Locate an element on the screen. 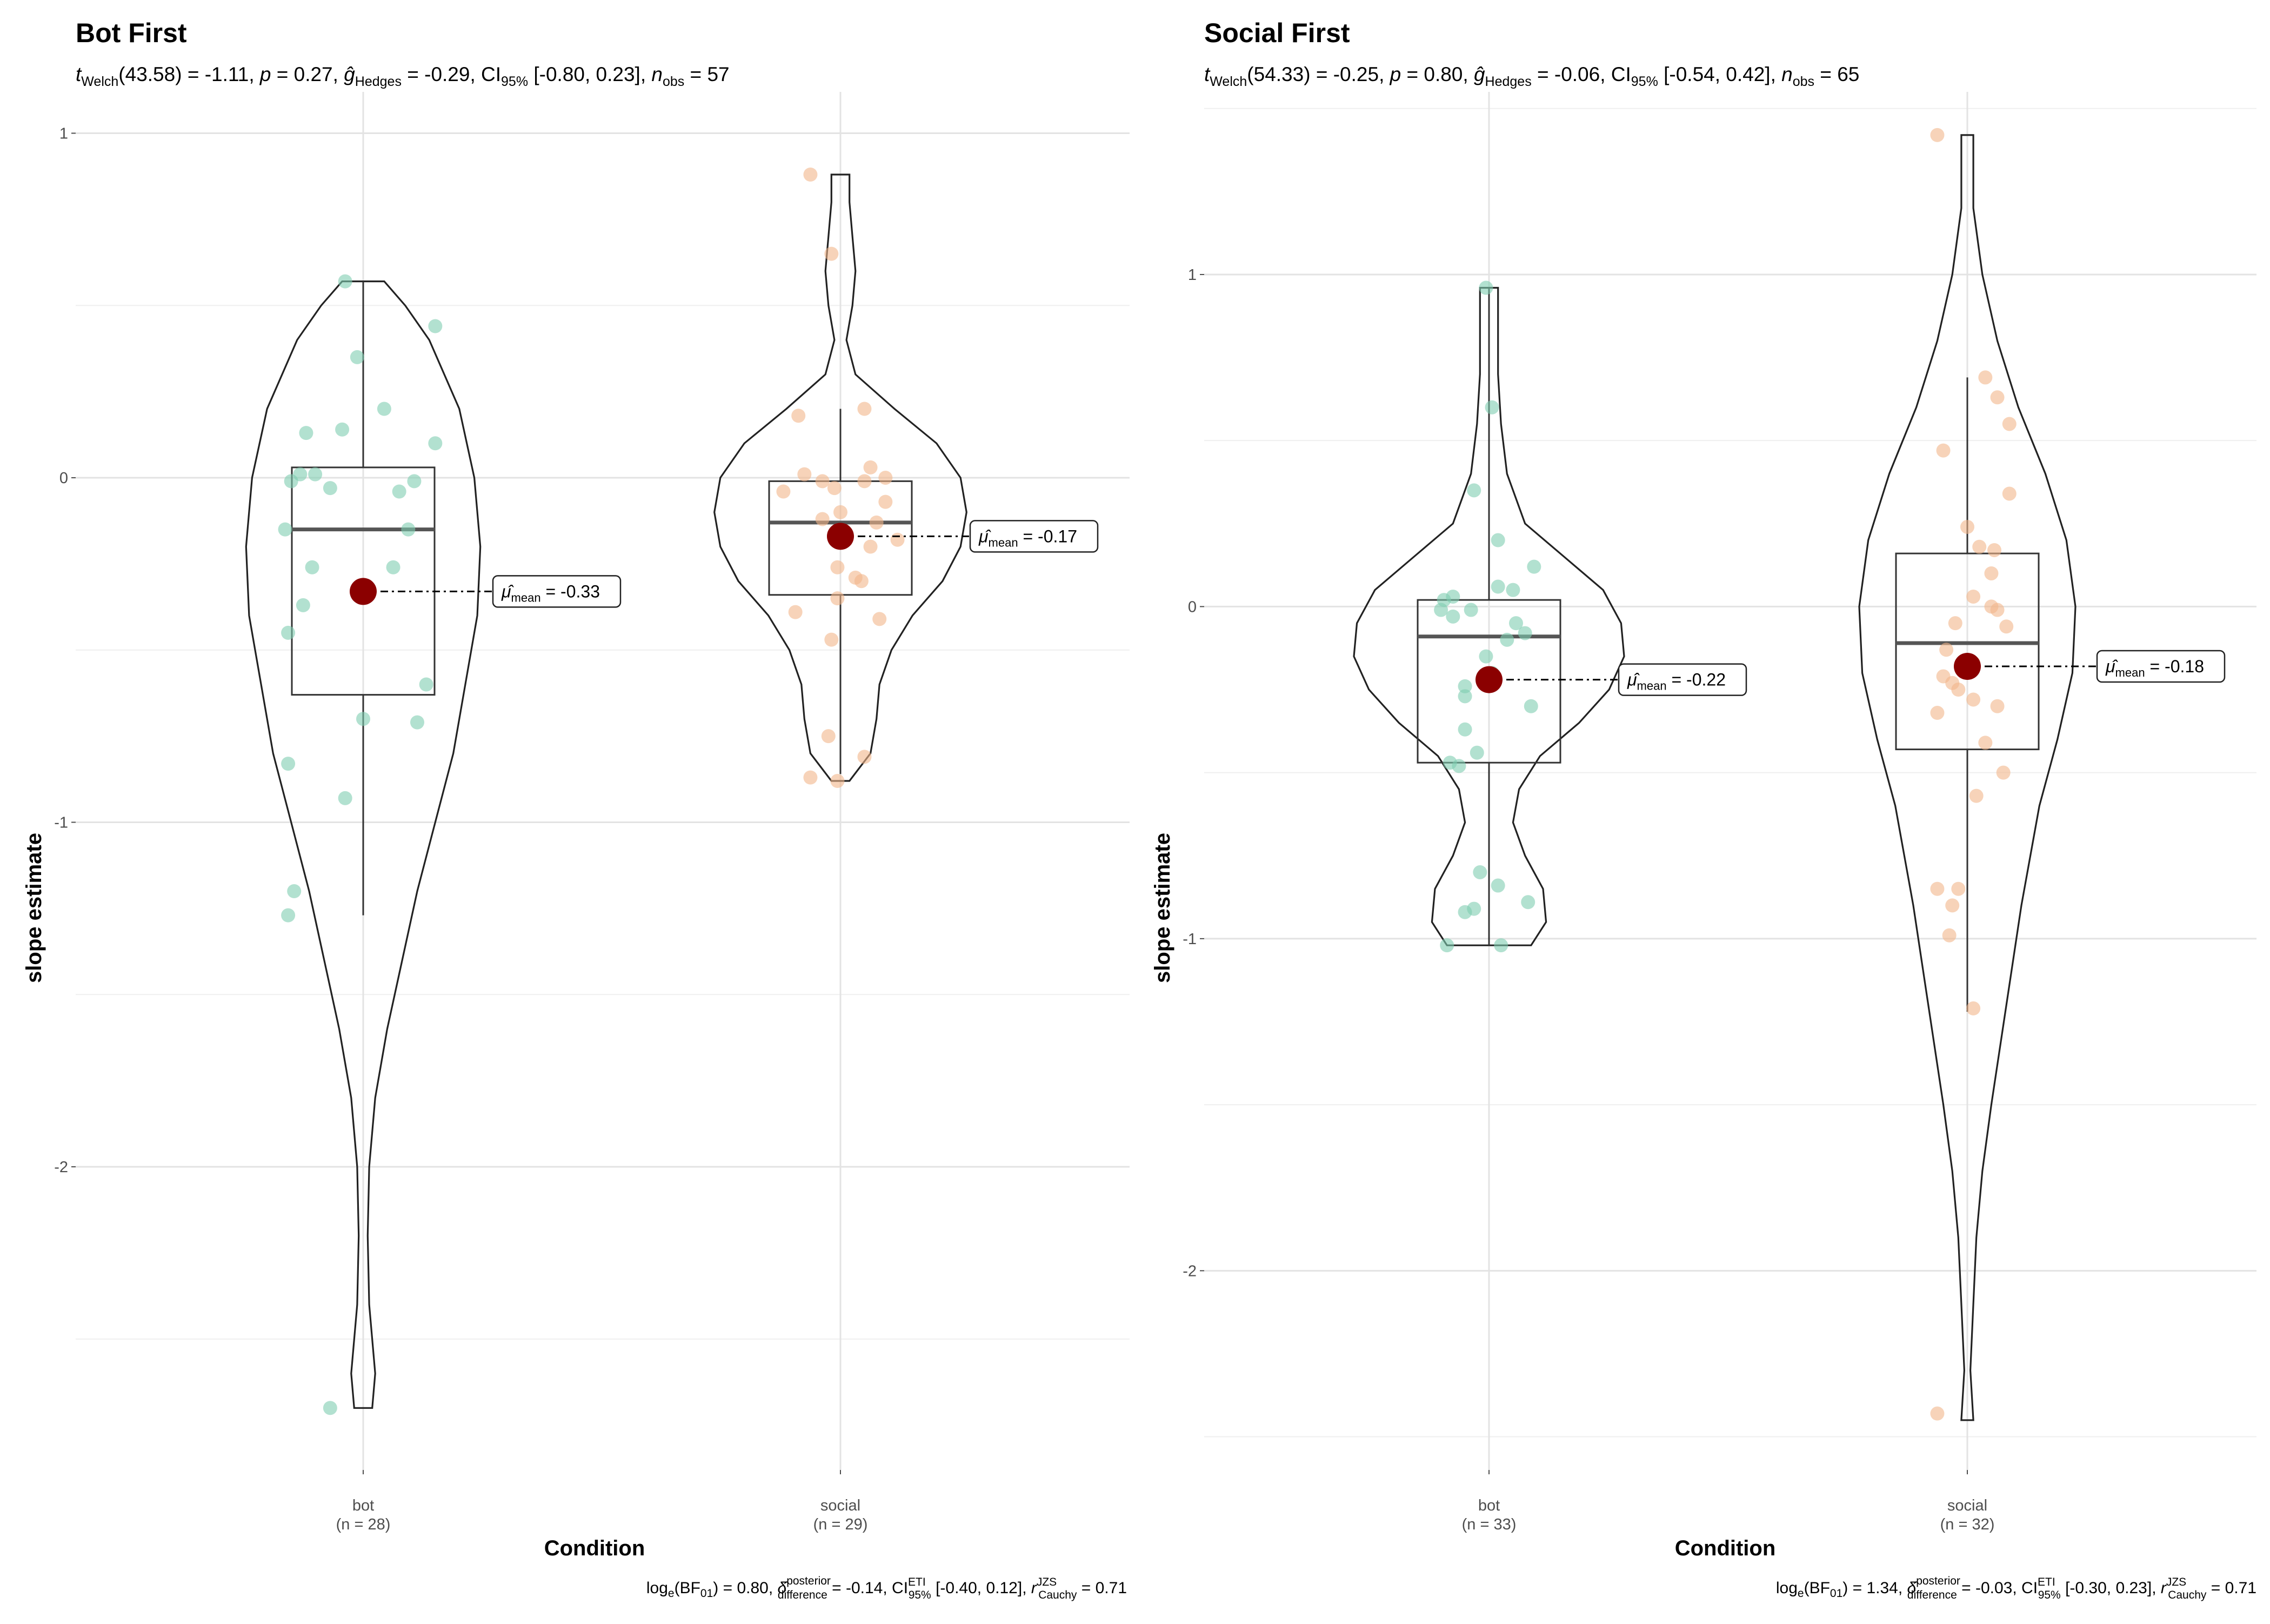 The image size is (2270, 1624). mean-label: μ̂mean = -0.33 is located at coordinates (550, 593).